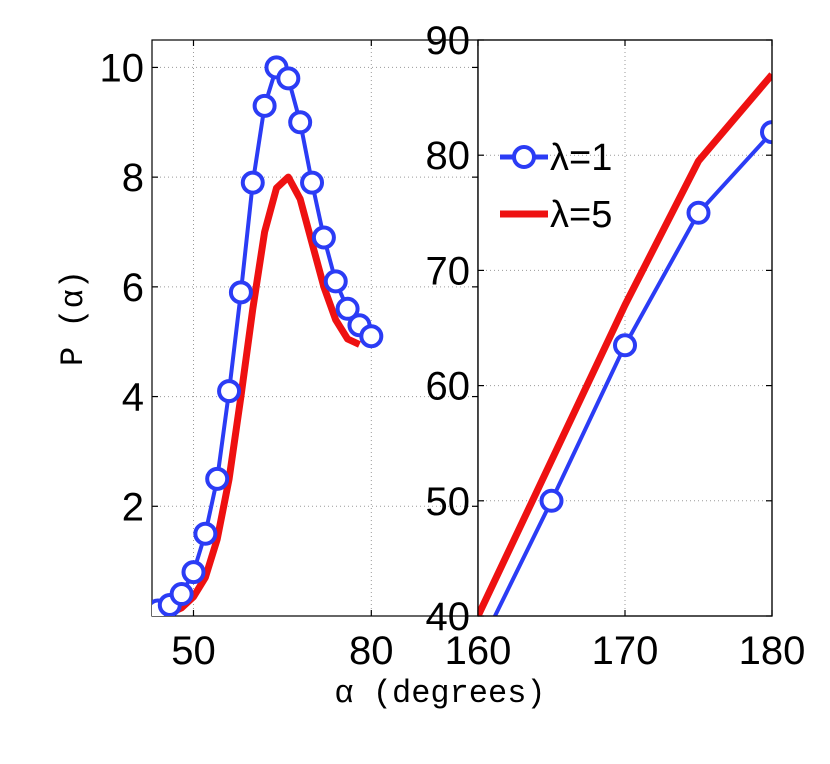  What do you see at coordinates (581, 215) in the screenshot?
I see `legend-label-series-2: λ=5` at bounding box center [581, 215].